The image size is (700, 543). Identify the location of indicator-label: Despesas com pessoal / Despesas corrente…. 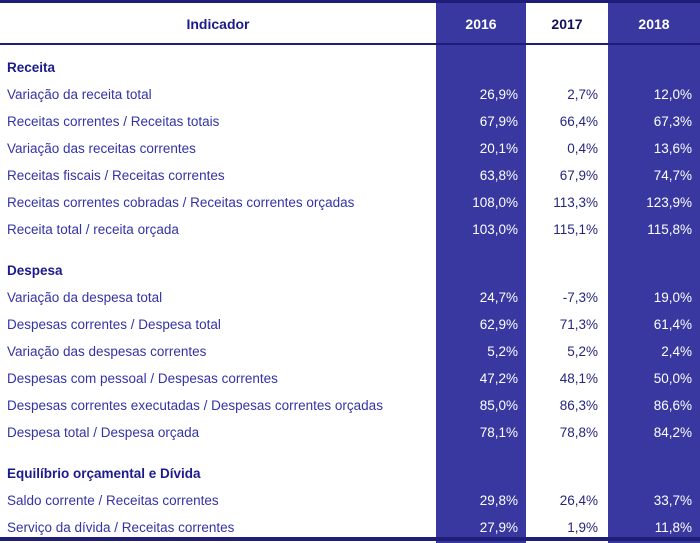
(142, 378).